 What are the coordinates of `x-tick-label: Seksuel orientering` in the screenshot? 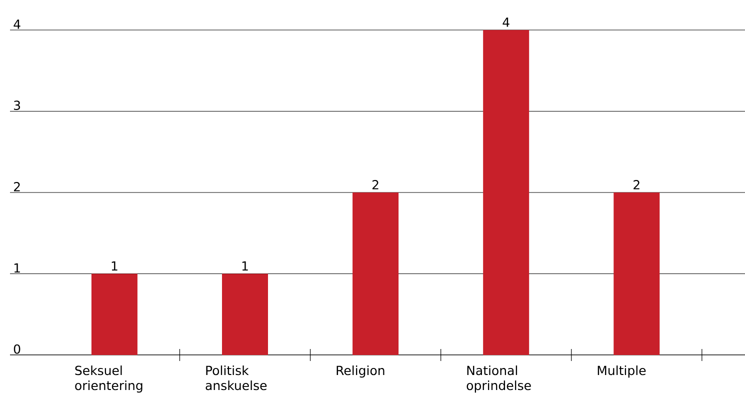 It's located at (108, 379).